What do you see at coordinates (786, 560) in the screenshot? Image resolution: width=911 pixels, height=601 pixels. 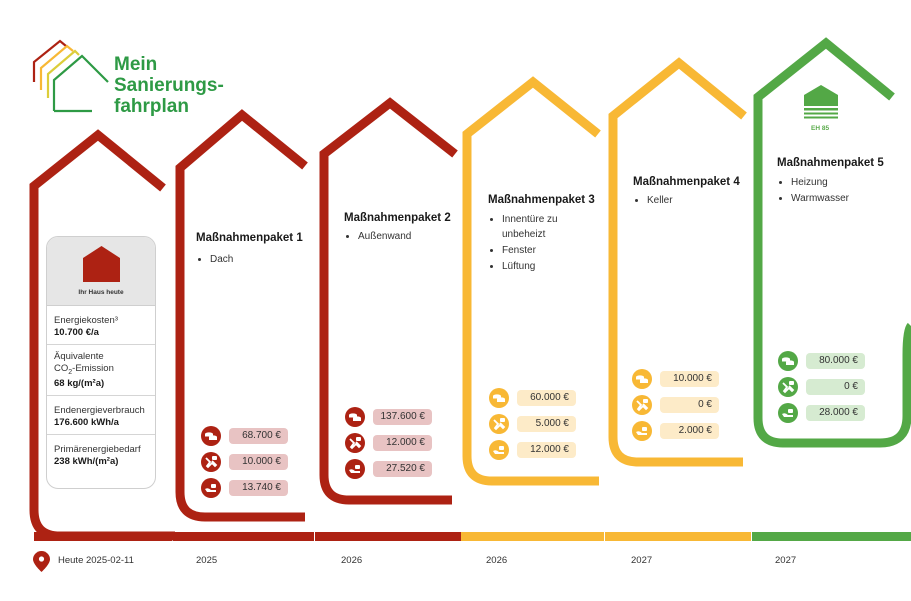 I see `timeline-year-package-5: 2027` at bounding box center [786, 560].